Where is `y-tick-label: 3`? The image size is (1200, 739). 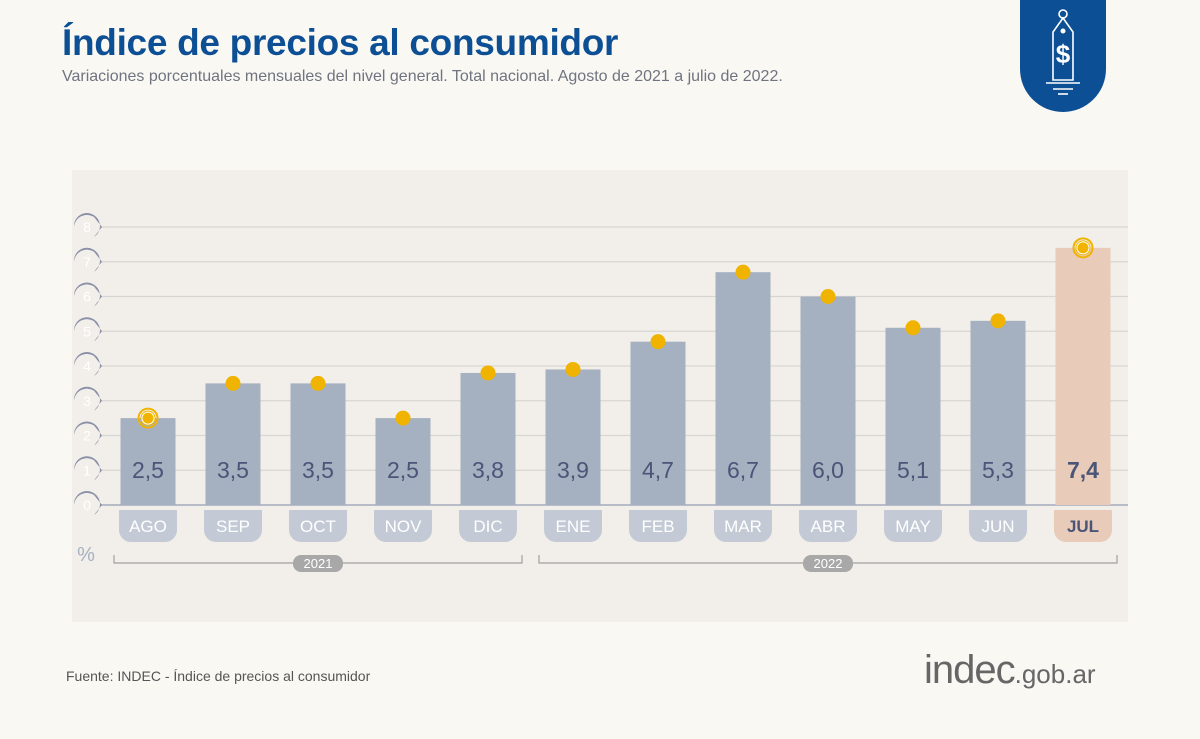
y-tick-label: 3 is located at coordinates (87, 401).